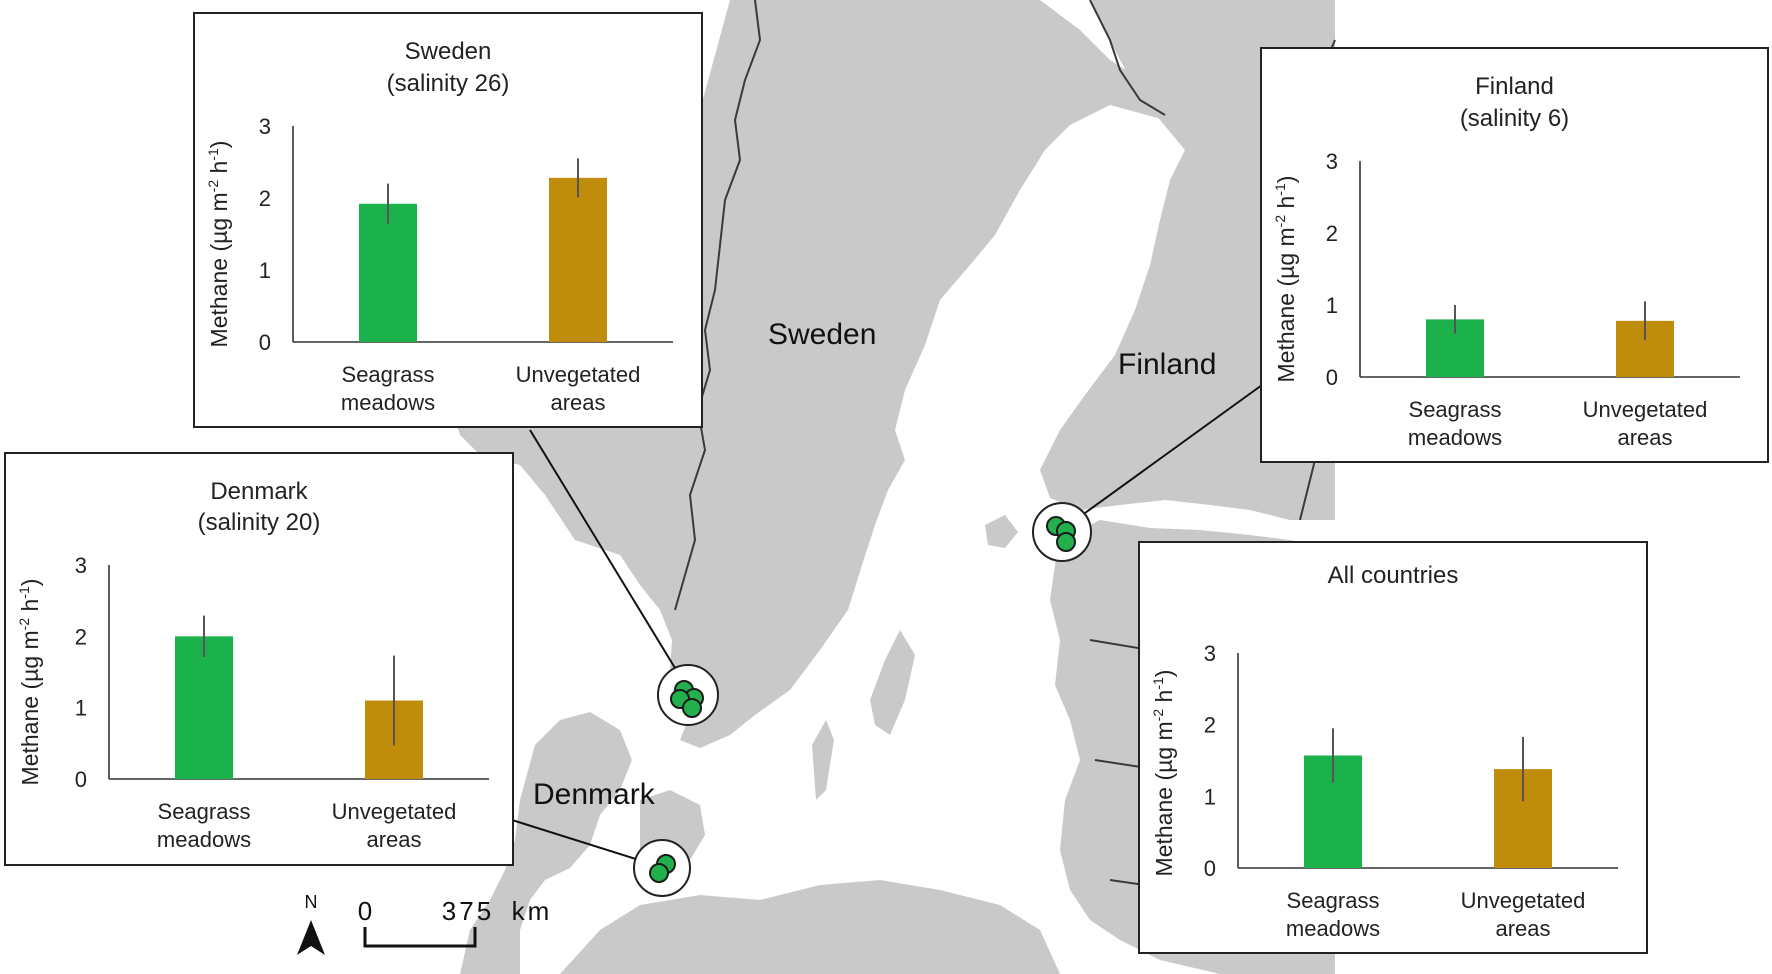 The image size is (1772, 974). What do you see at coordinates (1514, 118) in the screenshot?
I see `chart-subtitle: (salinity 6)` at bounding box center [1514, 118].